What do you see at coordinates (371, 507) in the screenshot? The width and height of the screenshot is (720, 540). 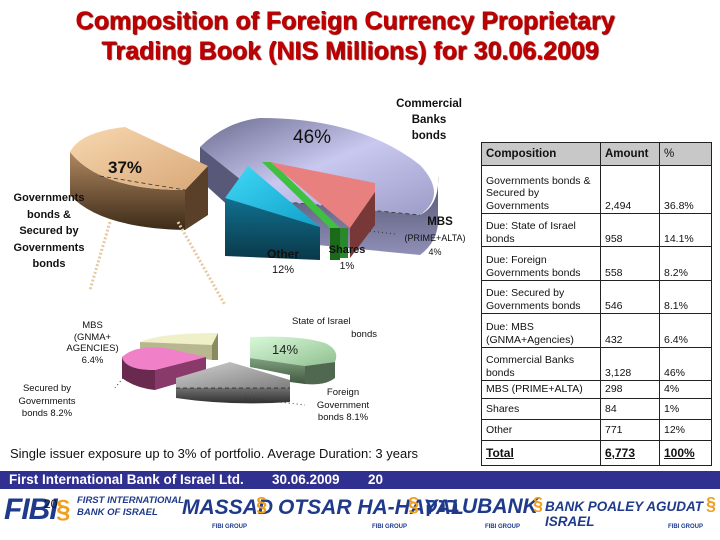 I see `logo-otsar: OTSAR HA-HAYAL` at bounding box center [371, 507].